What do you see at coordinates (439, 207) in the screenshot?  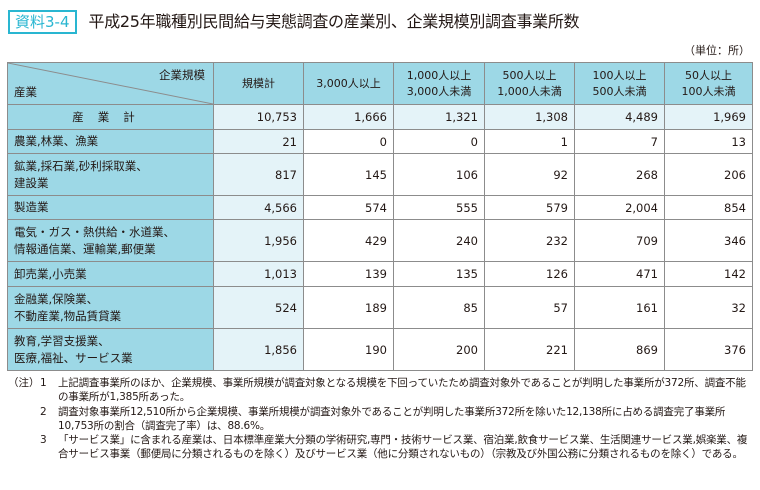 I see `cell-value: 555` at bounding box center [439, 207].